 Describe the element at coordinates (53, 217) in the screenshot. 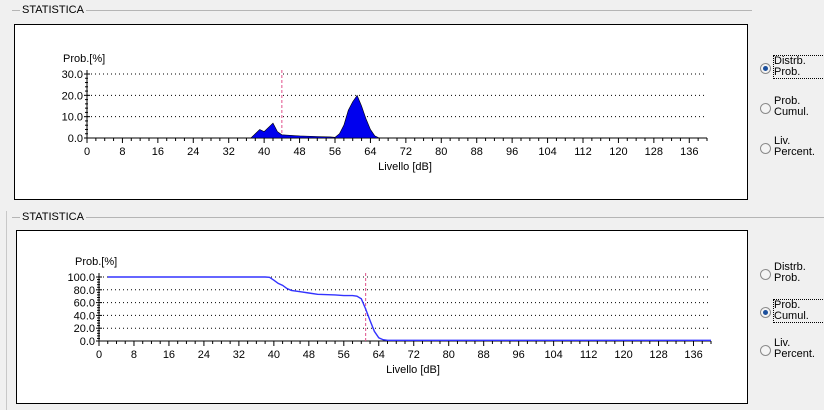

I see `group-bottom-title: STATISTICA` at that location.